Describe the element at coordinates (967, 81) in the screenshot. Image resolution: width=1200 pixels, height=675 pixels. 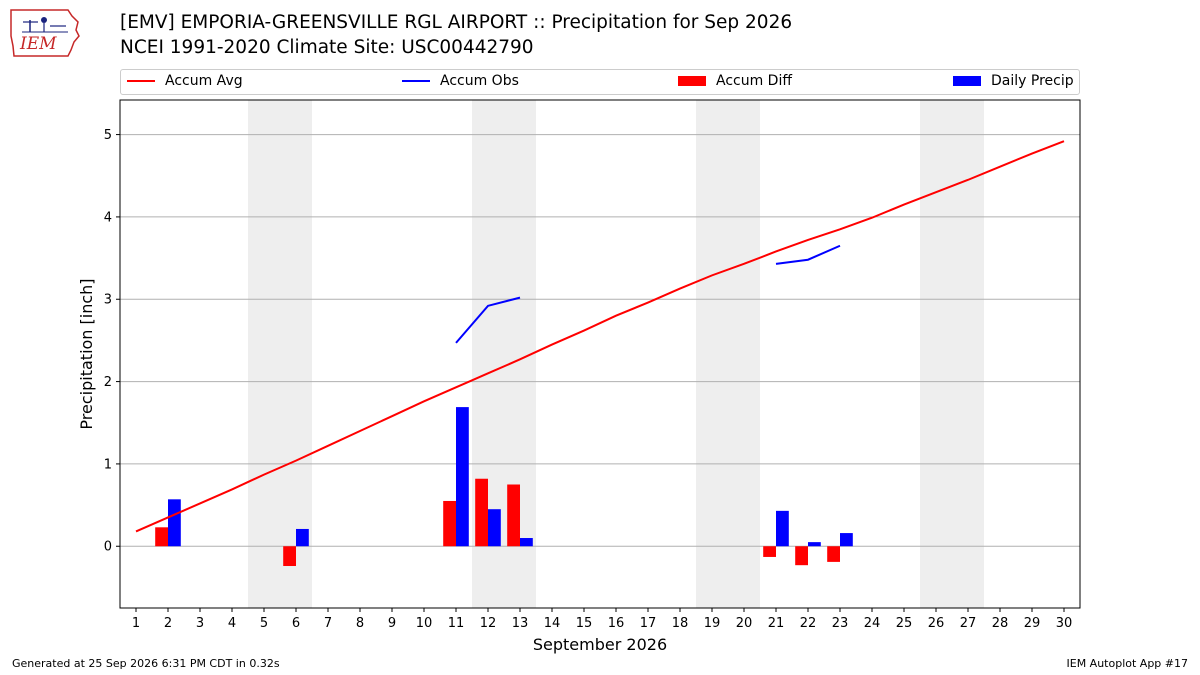
I see `legend-swatch-daily-precip` at that location.